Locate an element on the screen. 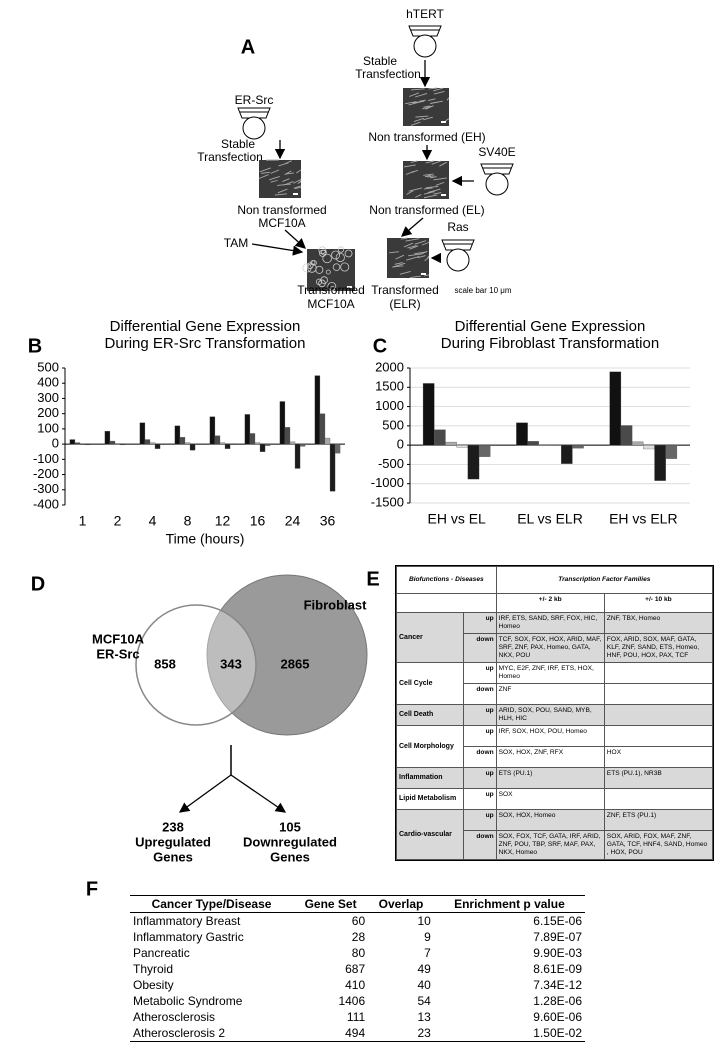  y-tick-label: 300 is located at coordinates (48, 397).